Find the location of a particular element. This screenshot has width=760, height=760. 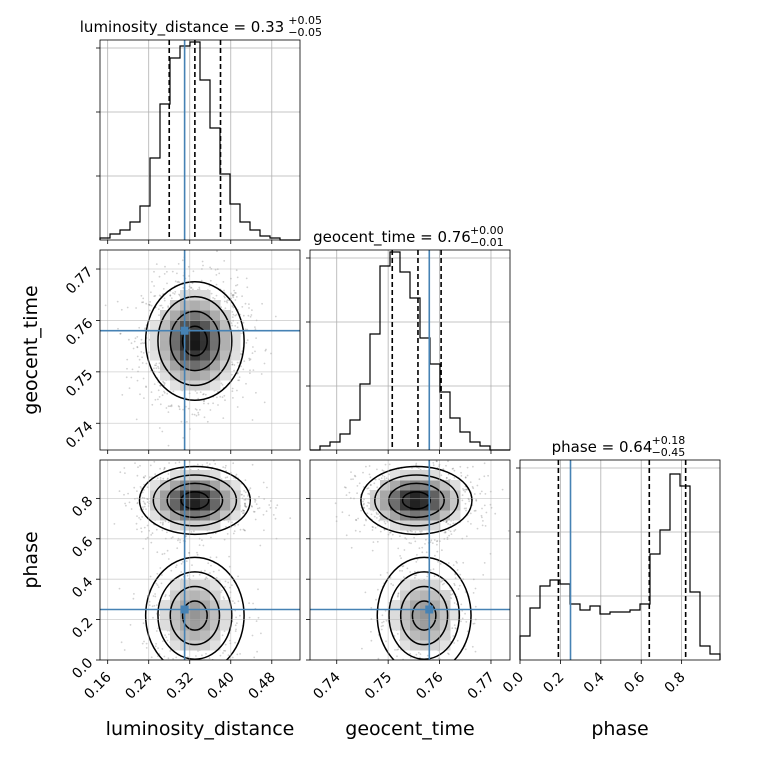

hist-step is located at coordinates (410, 351).